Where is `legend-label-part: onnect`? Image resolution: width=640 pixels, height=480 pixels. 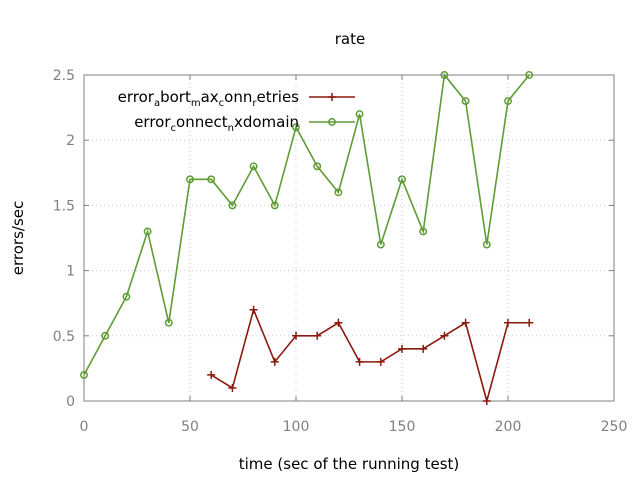 legend-label-part: onnect is located at coordinates (202, 122).